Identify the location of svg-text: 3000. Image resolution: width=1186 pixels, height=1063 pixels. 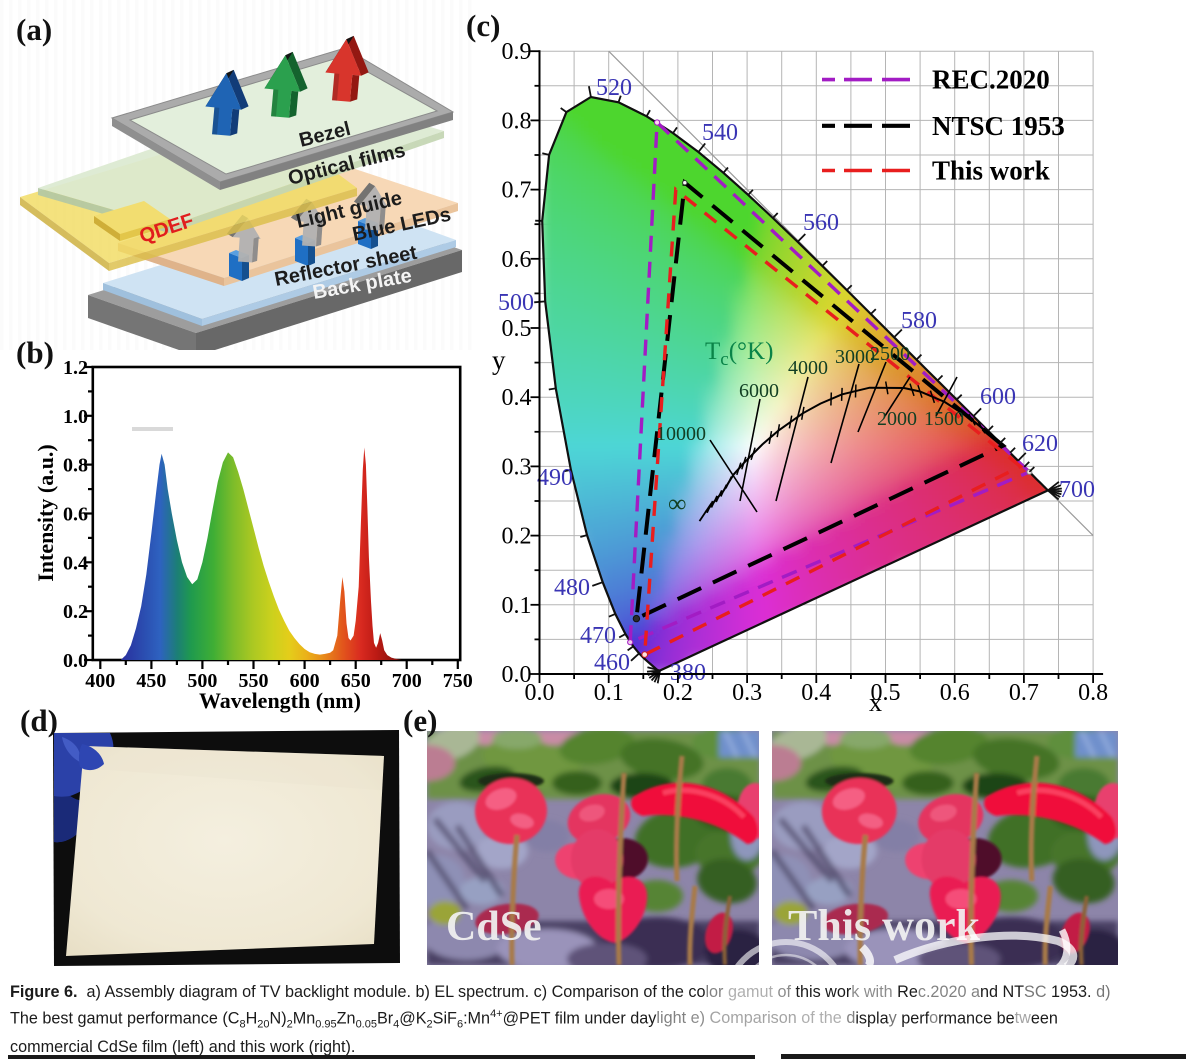
(855, 357).